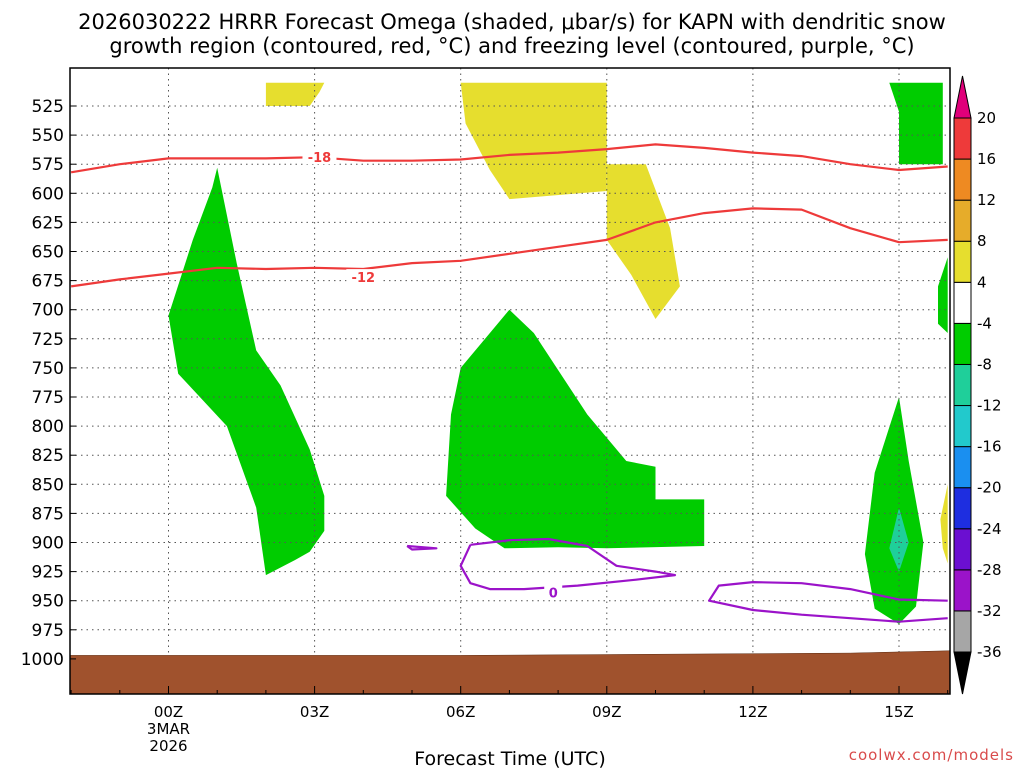  Describe the element at coordinates (989, 611) in the screenshot. I see `colorbar-label-1: -32` at that location.